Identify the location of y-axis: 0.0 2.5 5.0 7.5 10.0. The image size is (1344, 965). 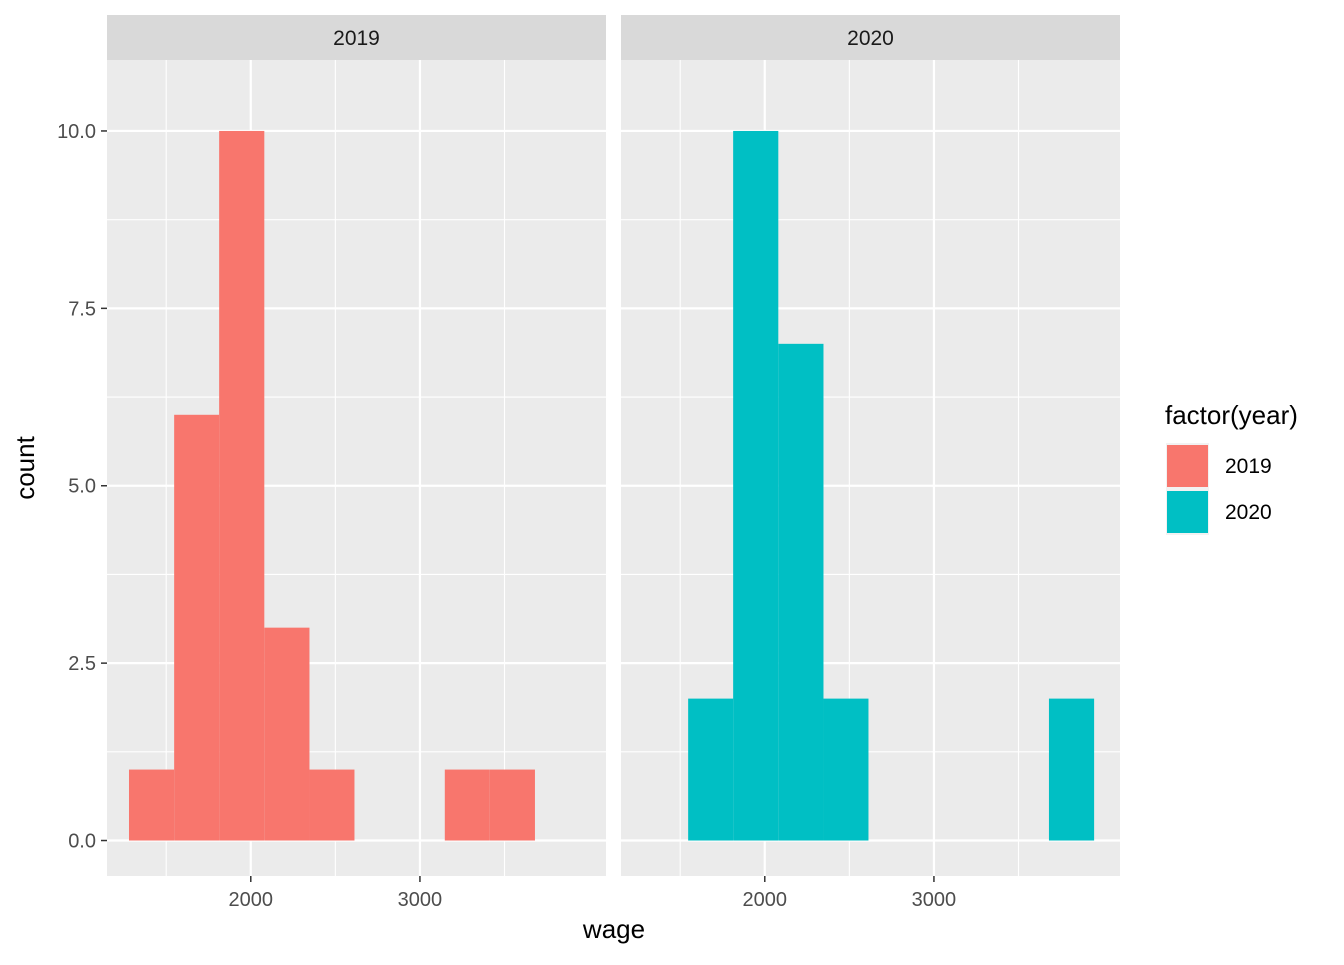
(82, 487).